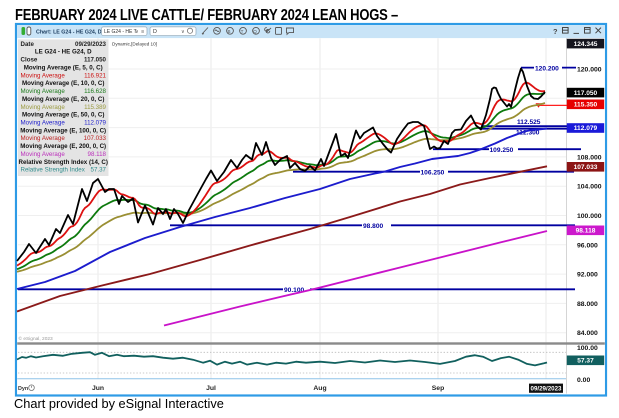 This screenshot has height=418, width=619. Describe the element at coordinates (528, 133) in the screenshot. I see `svg-text: 112.300` at that location.